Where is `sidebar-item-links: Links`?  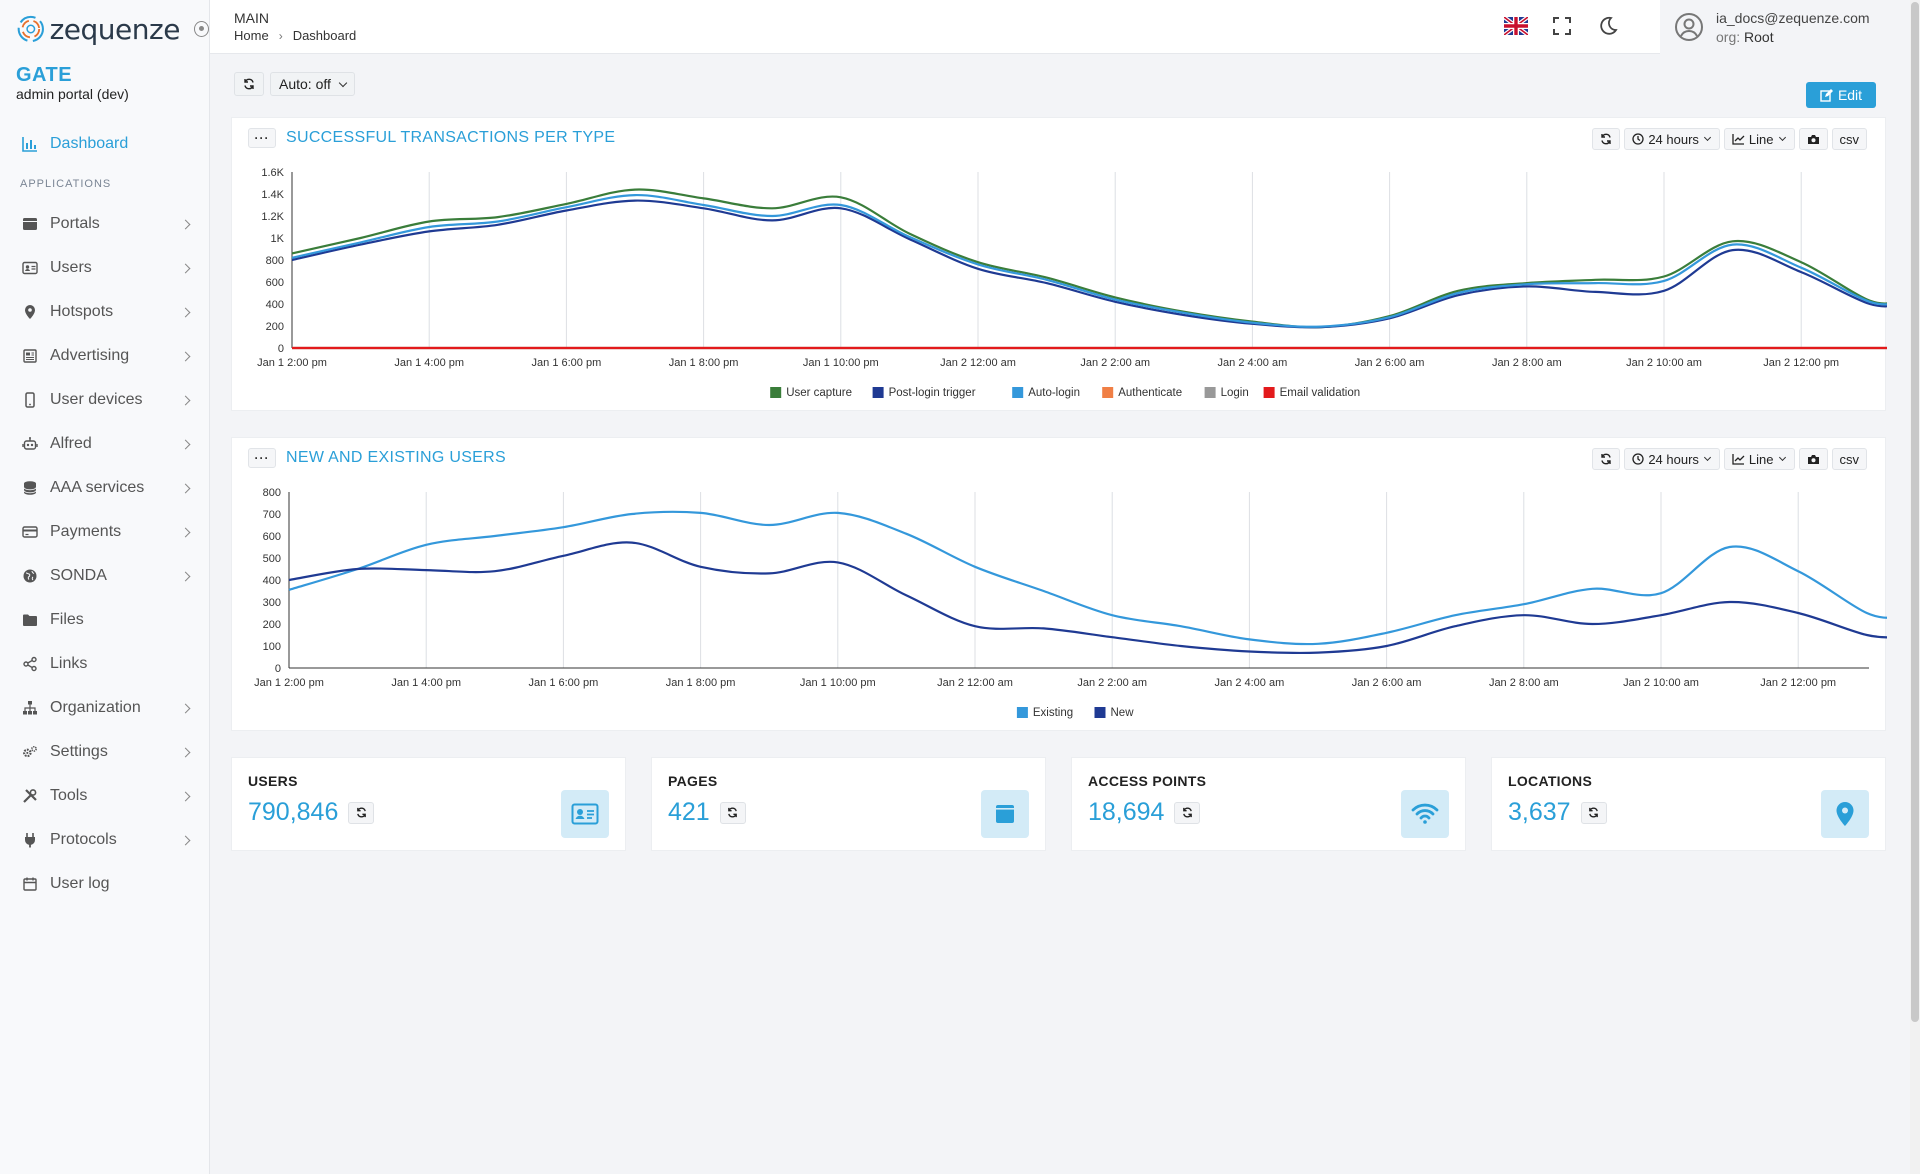
sidebar-item-links: Links is located at coordinates (104, 664).